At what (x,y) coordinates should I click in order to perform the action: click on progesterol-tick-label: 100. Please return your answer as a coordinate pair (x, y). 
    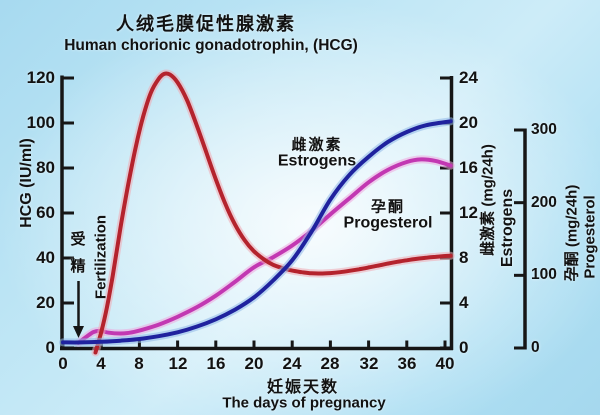
    Looking at the image, I should click on (544, 274).